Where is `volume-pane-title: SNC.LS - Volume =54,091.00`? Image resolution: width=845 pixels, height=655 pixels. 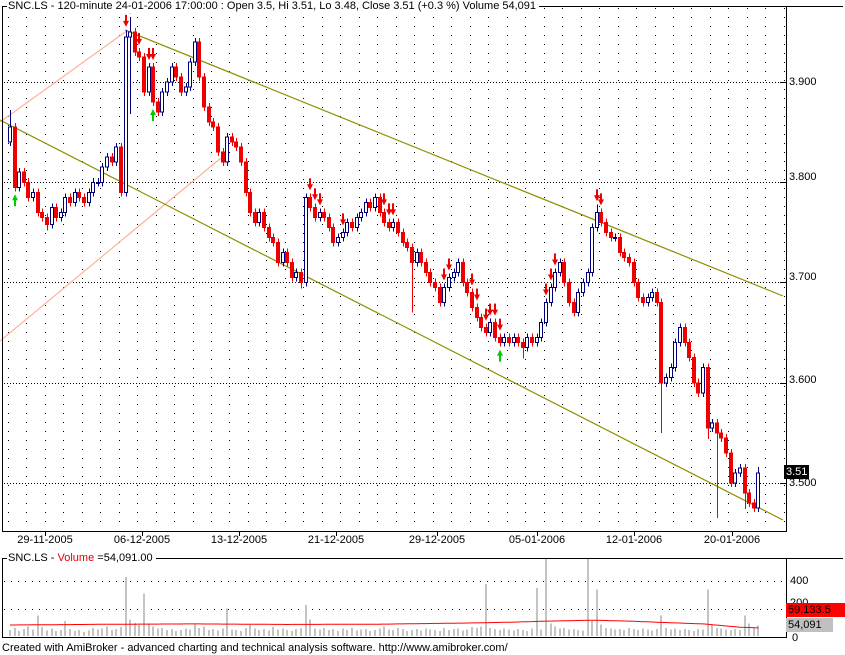
volume-pane-title: SNC.LS - Volume =54,091.00 is located at coordinates (81, 558).